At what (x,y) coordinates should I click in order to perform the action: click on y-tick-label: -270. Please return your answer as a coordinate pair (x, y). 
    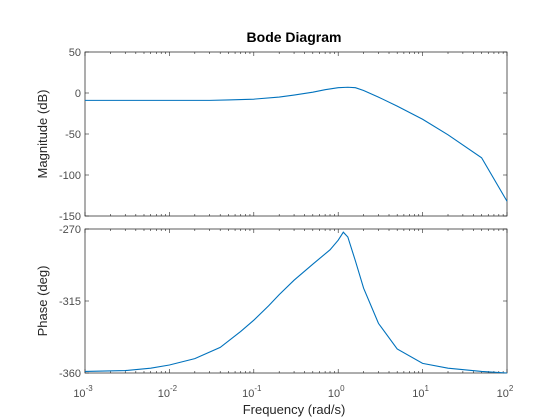
    Looking at the image, I should click on (70, 230).